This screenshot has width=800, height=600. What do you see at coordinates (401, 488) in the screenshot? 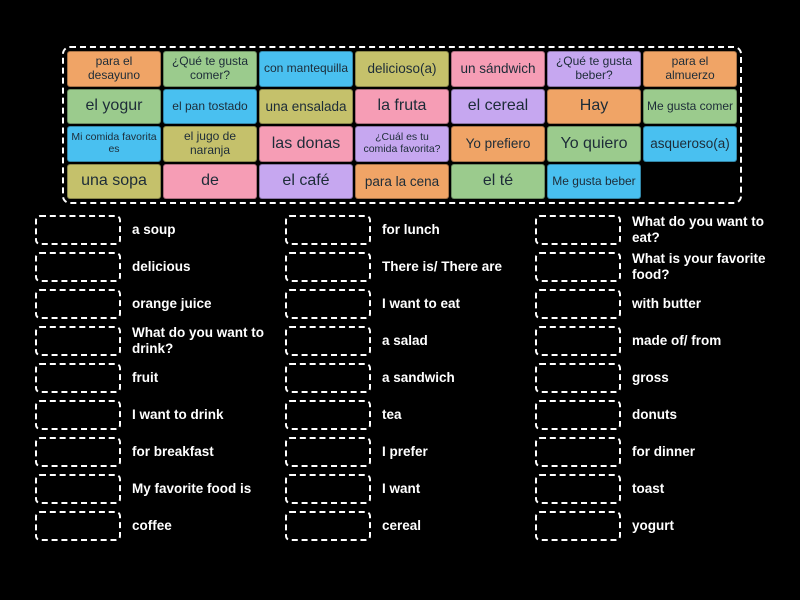
I see `match-item-label: I want` at bounding box center [401, 488].